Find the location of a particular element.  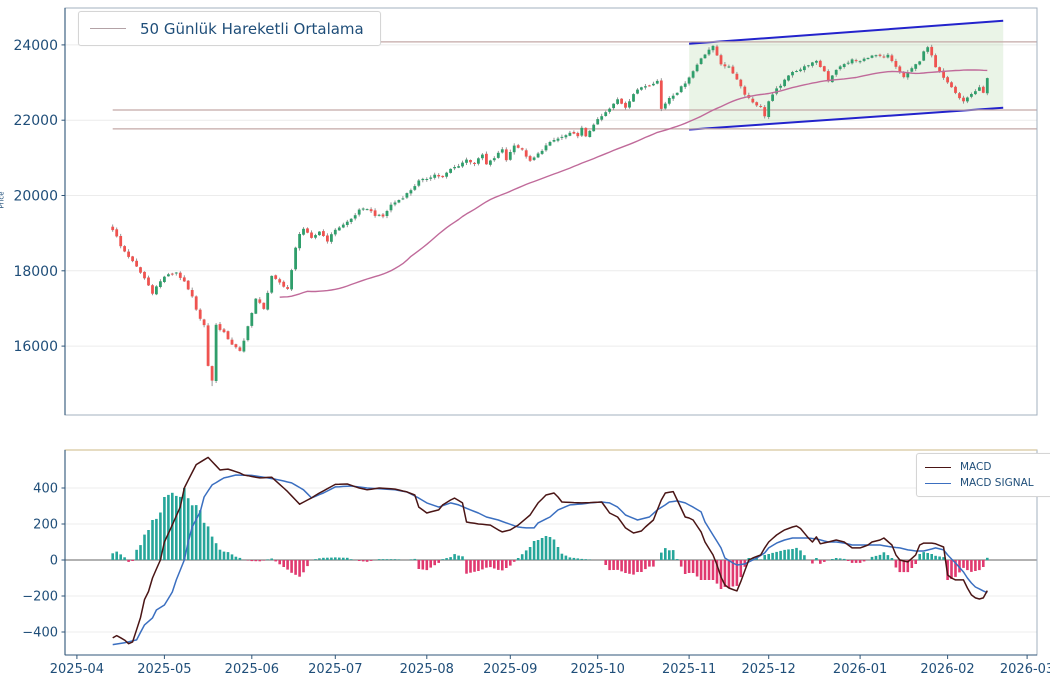

svg-text: 2025-05 is located at coordinates (164, 669).